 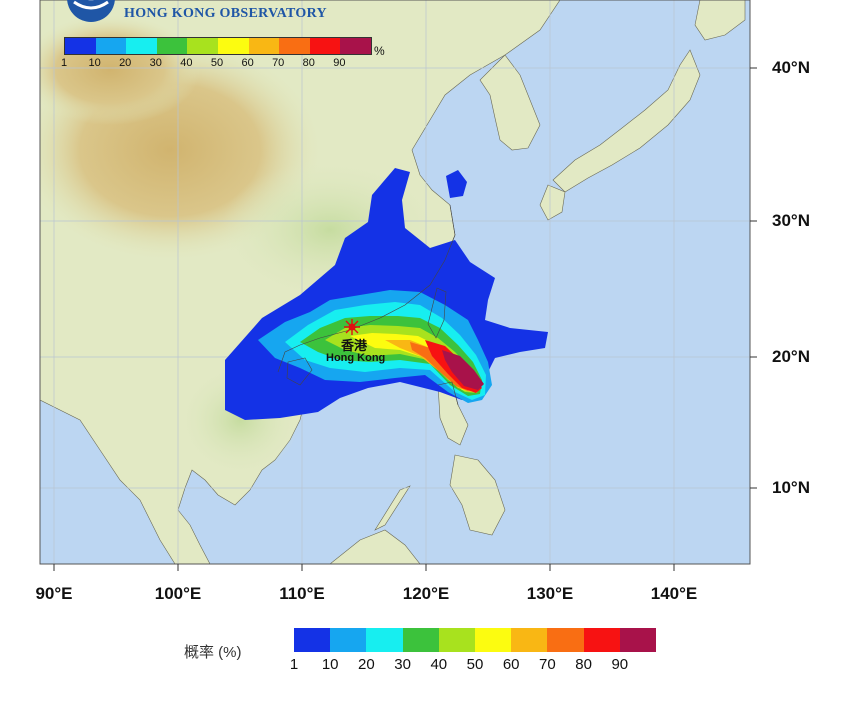 What do you see at coordinates (375, 546) in the screenshot?
I see `borneo` at bounding box center [375, 546].